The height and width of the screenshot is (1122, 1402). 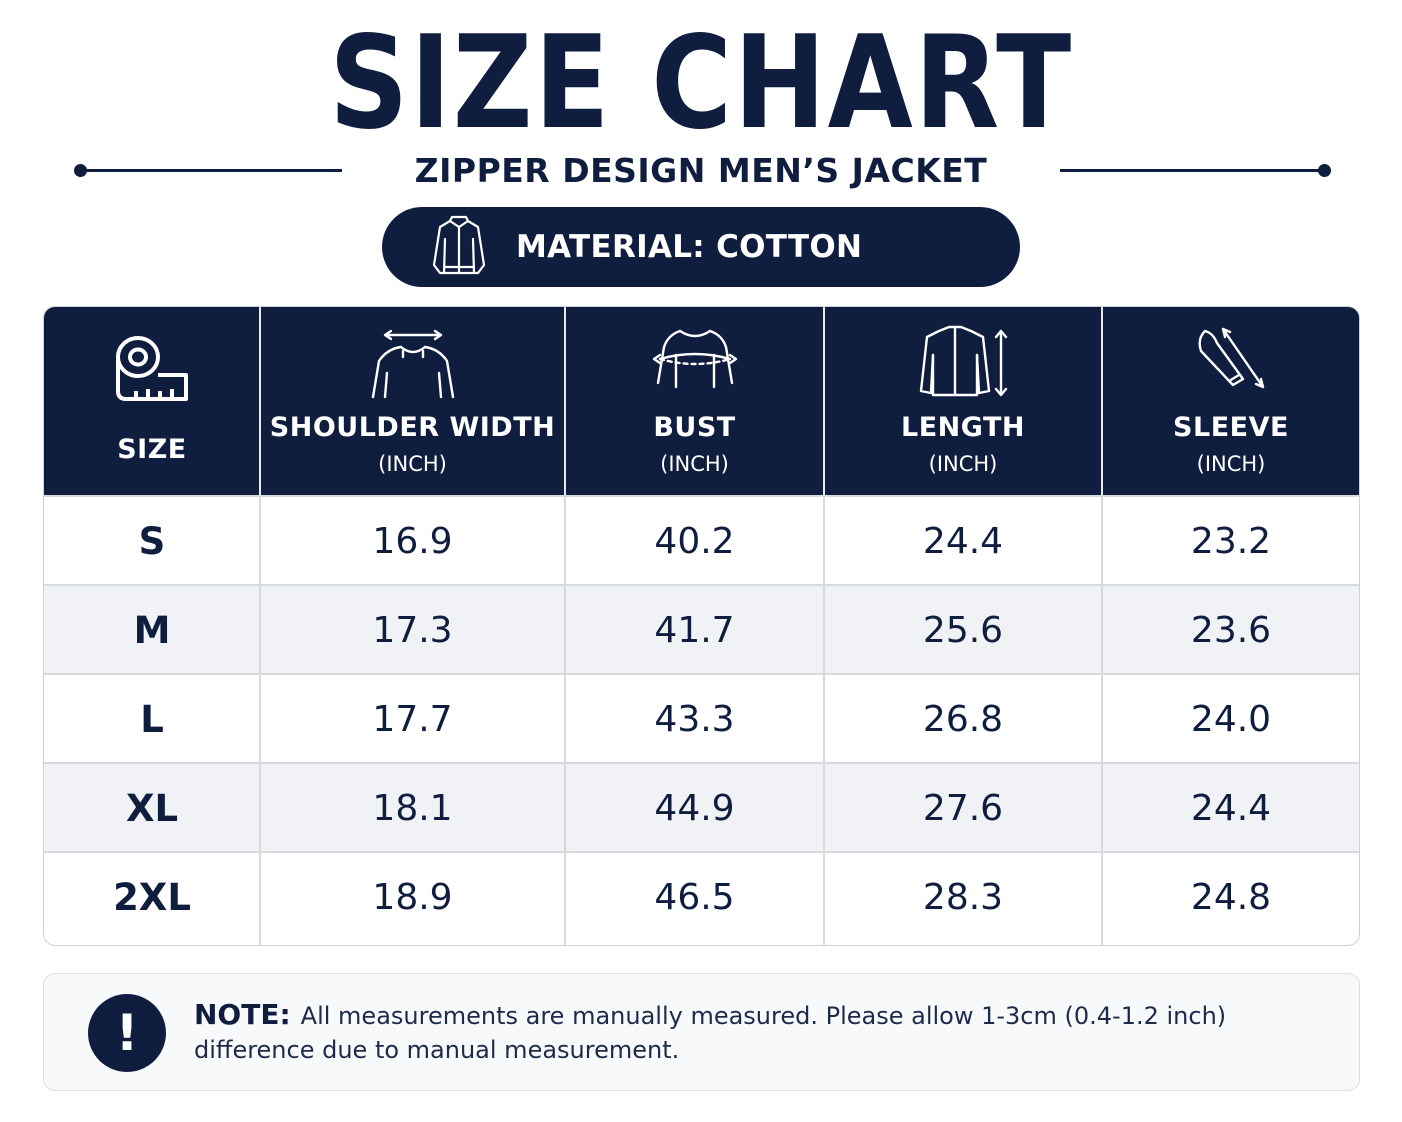 What do you see at coordinates (694, 630) in the screenshot?
I see `bust-cell: 41.7` at bounding box center [694, 630].